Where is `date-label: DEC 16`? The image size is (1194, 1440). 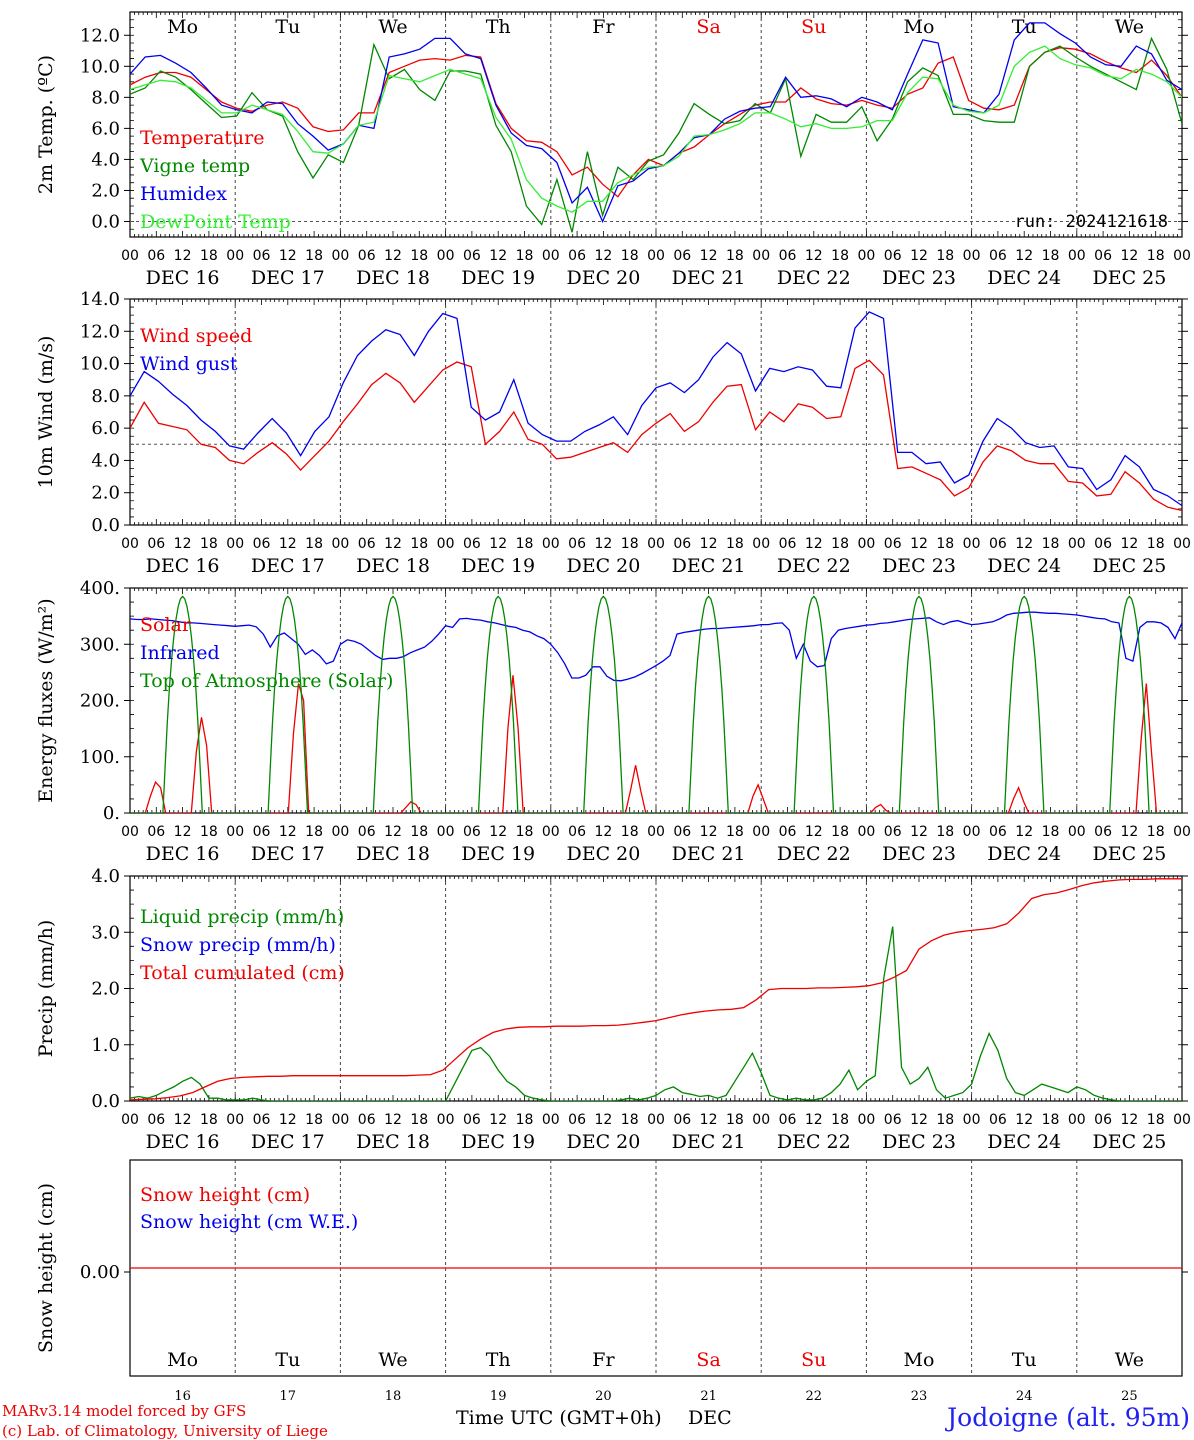
date-label: DEC 16 is located at coordinates (183, 278).